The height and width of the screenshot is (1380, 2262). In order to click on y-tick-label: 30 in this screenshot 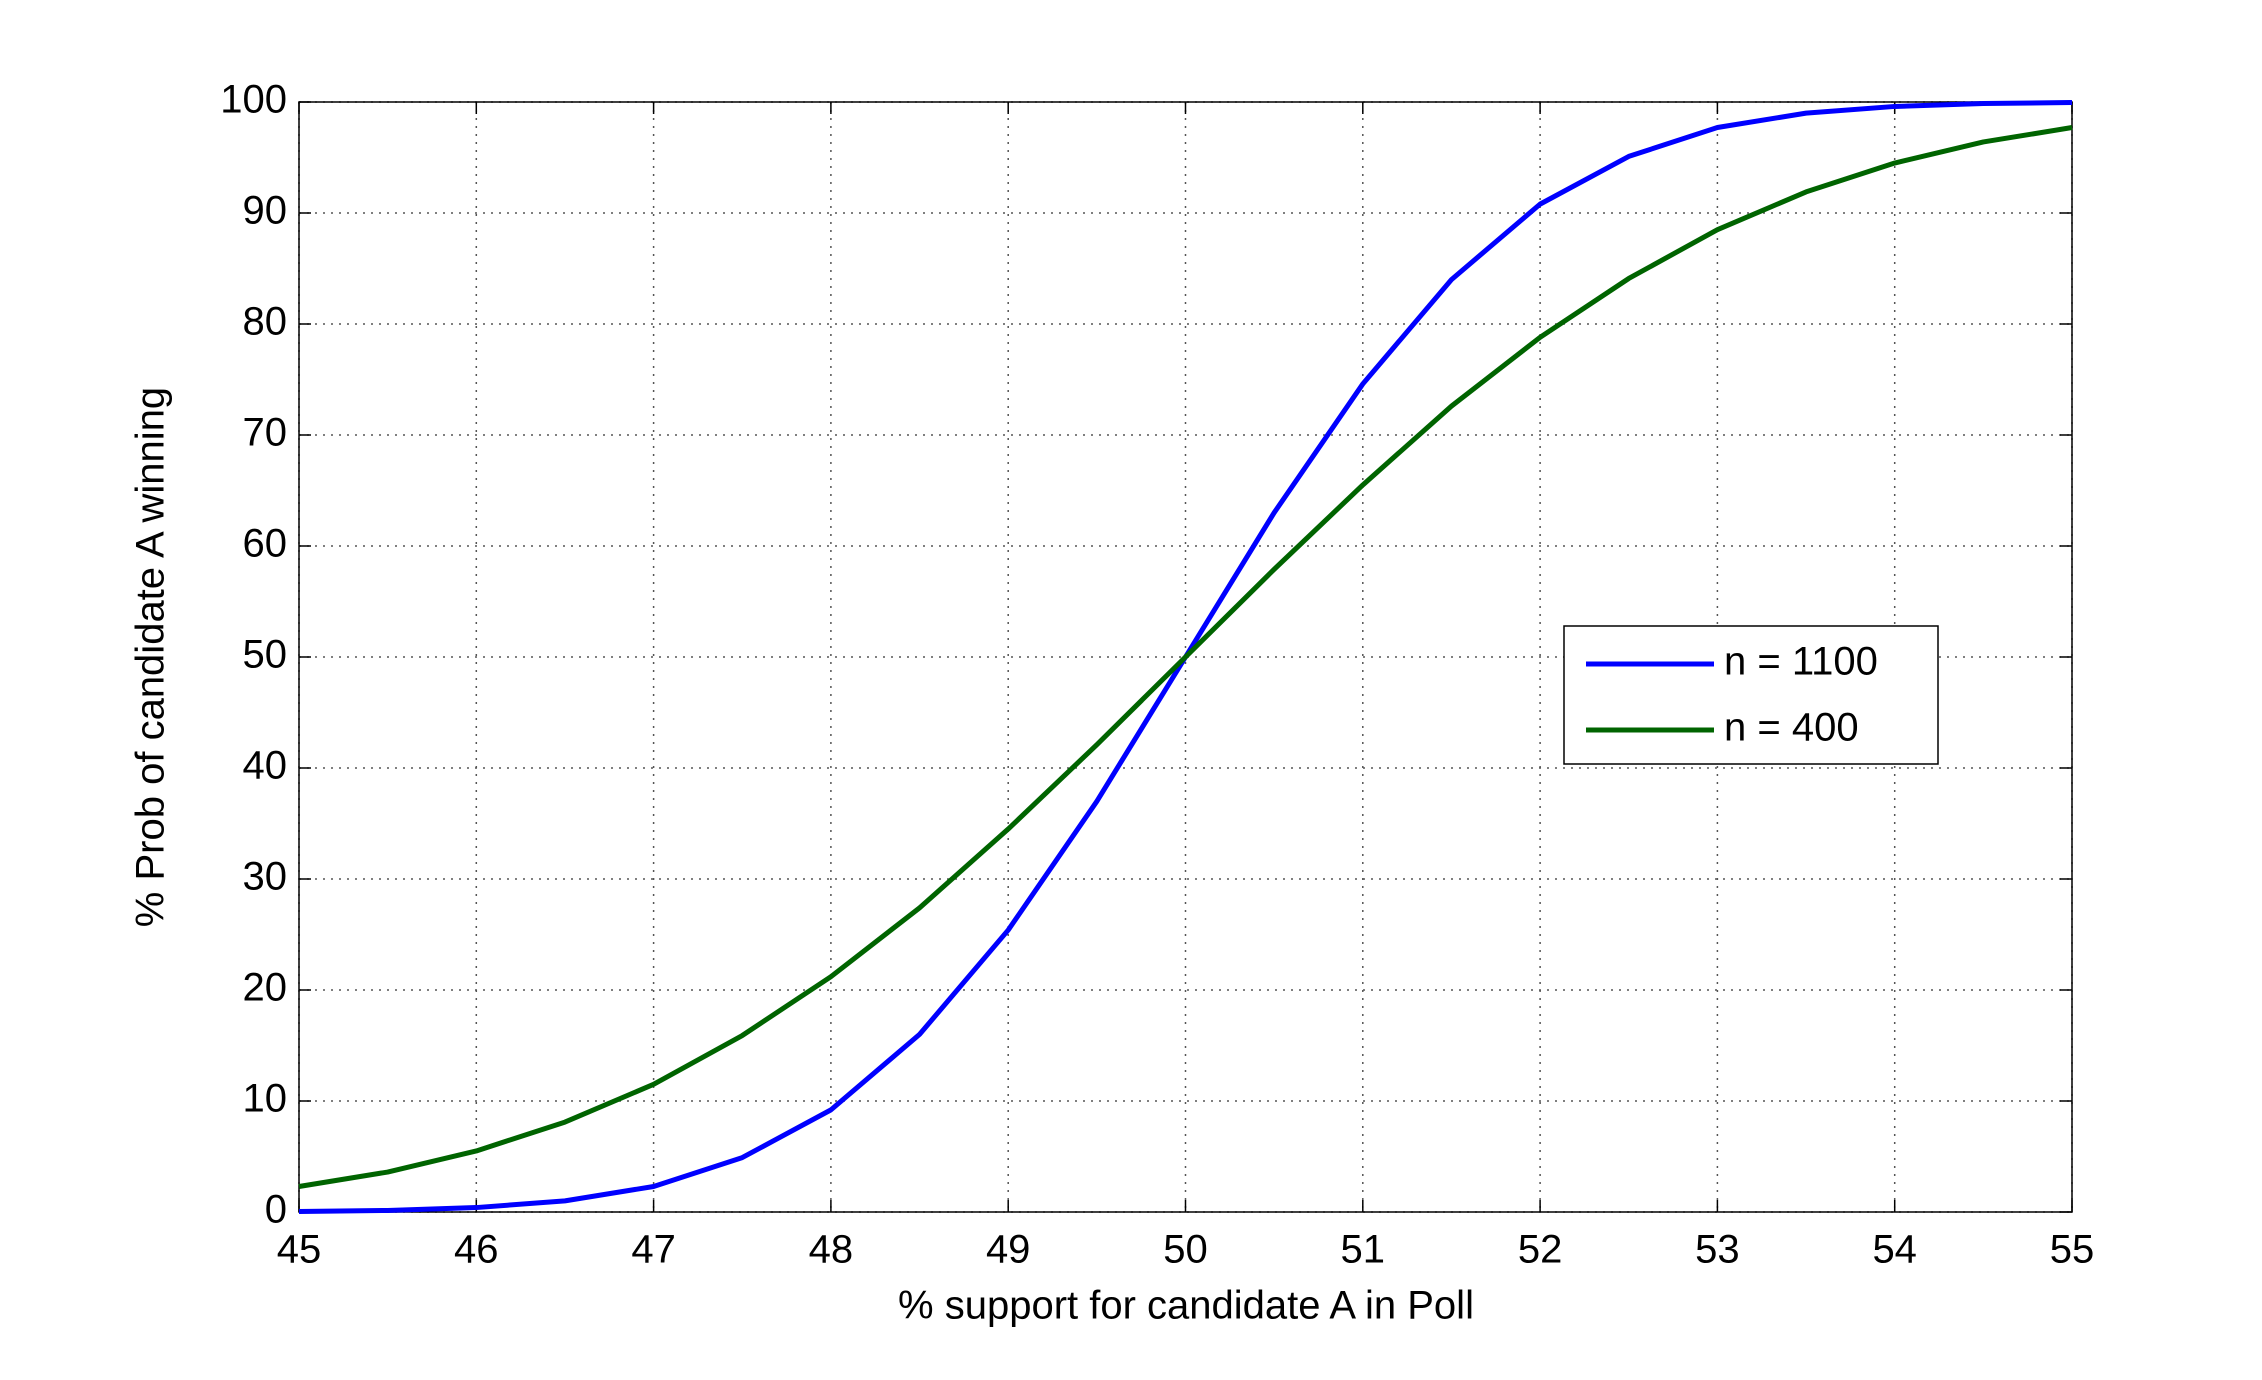, I will do `click(265, 877)`.